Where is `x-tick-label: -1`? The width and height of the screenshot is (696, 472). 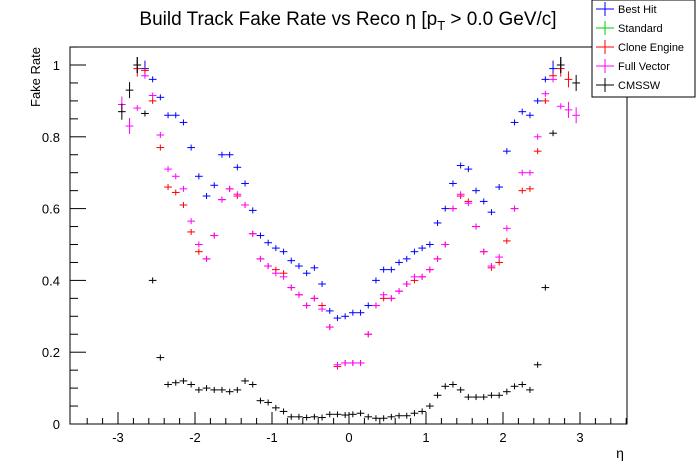
x-tick-label: -1 is located at coordinates (272, 437).